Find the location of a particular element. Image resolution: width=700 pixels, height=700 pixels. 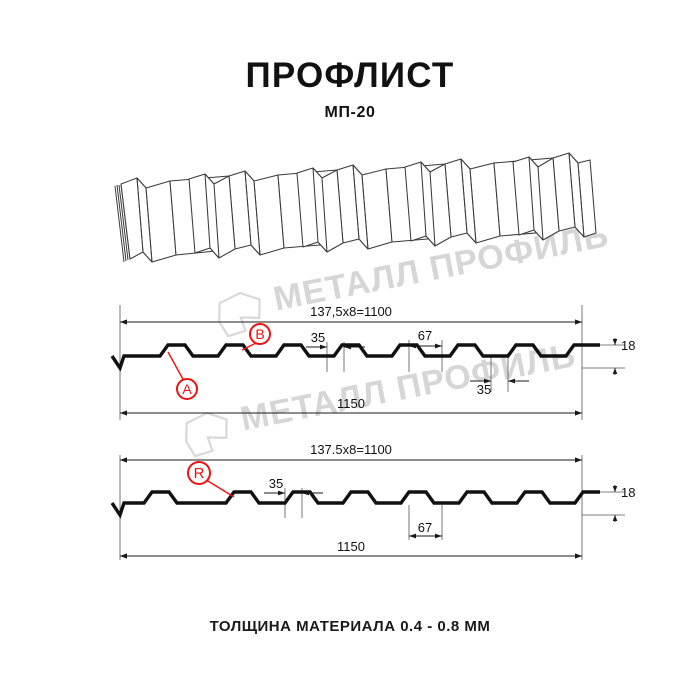

rib-fold-lines is located at coordinates (360, 207).